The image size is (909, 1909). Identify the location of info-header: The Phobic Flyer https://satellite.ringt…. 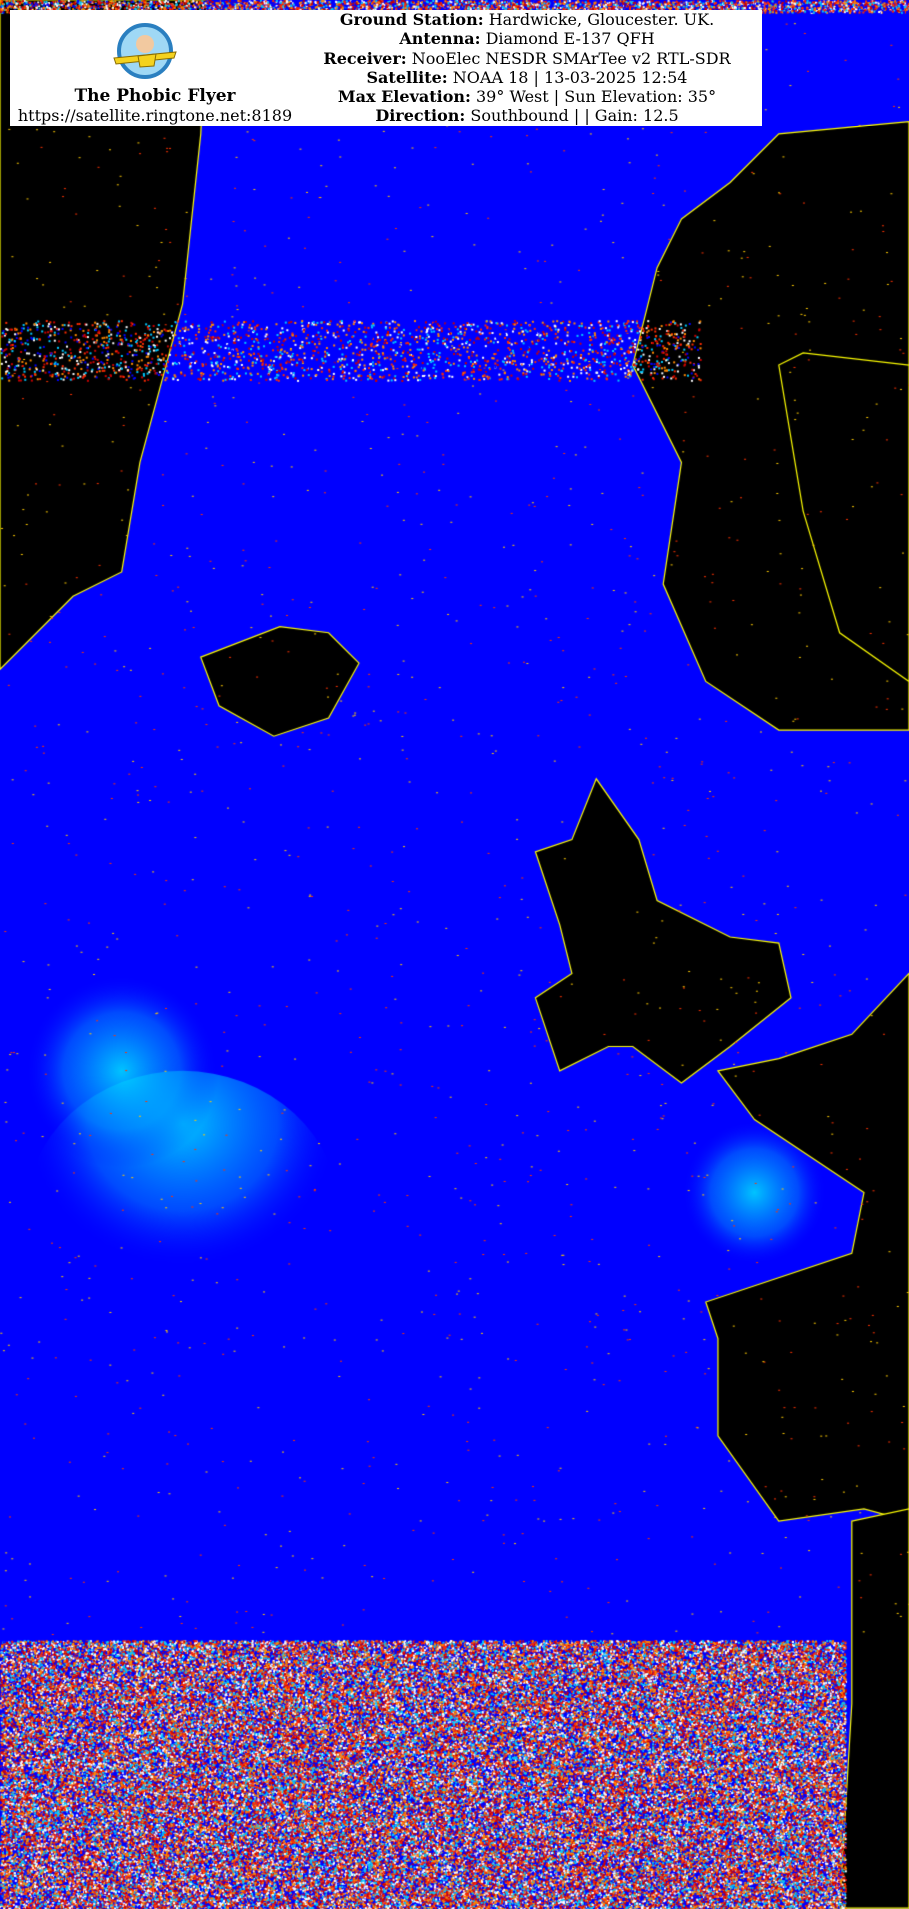
(386, 68).